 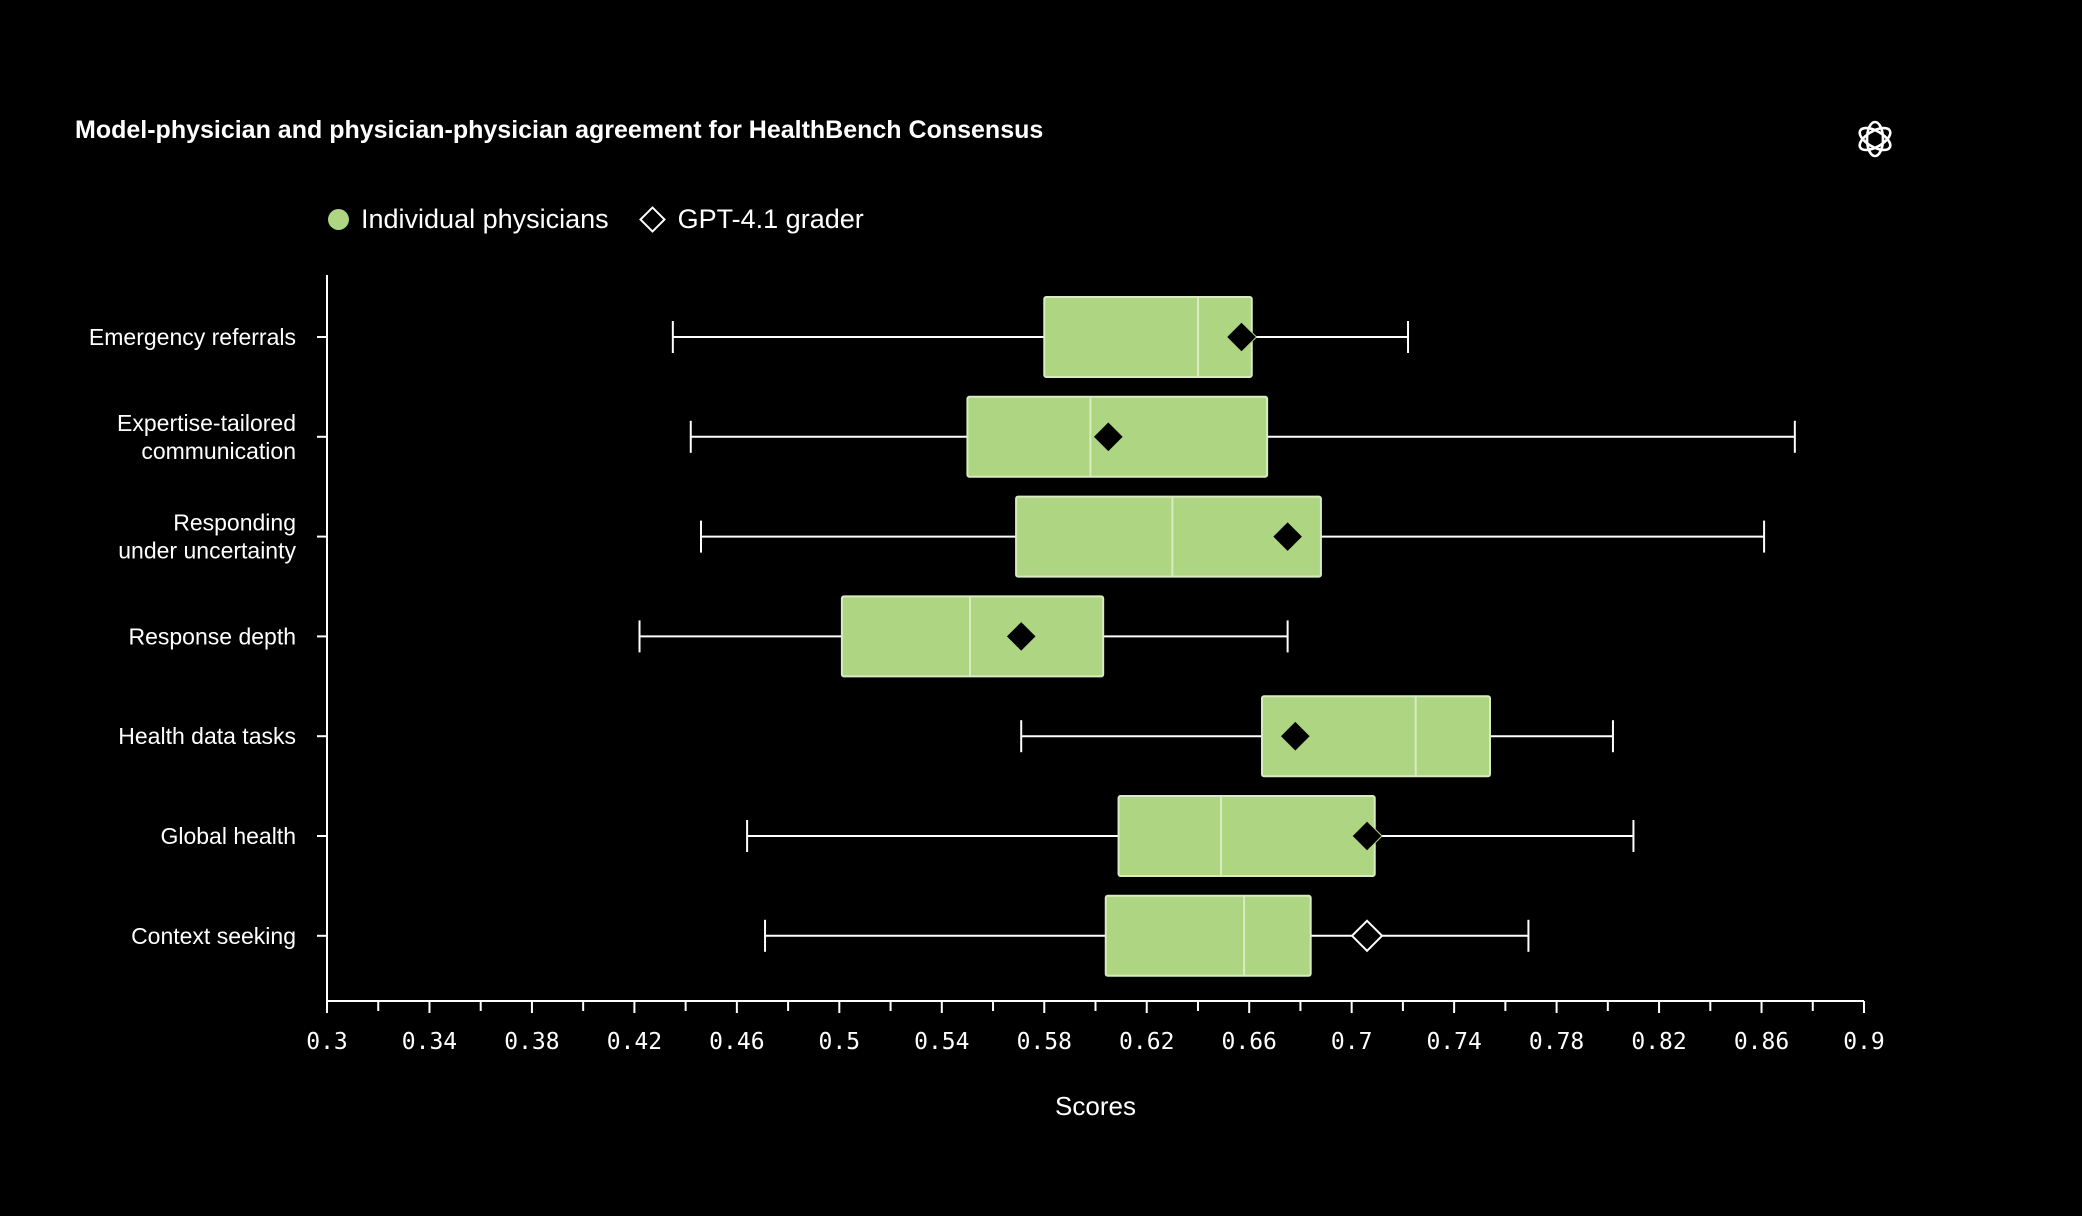 I want to click on legend: Individual physicians GPT-4.1 grader, so click(x=611, y=219).